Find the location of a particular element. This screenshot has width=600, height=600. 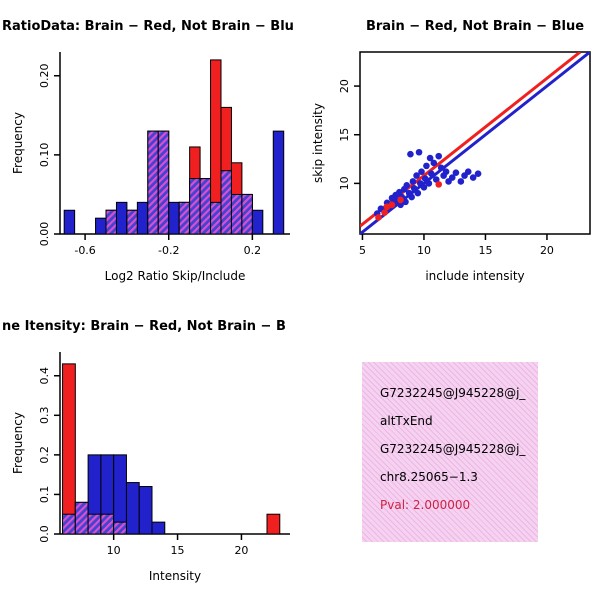

y-tick-label: 20 is located at coordinates (344, 86).